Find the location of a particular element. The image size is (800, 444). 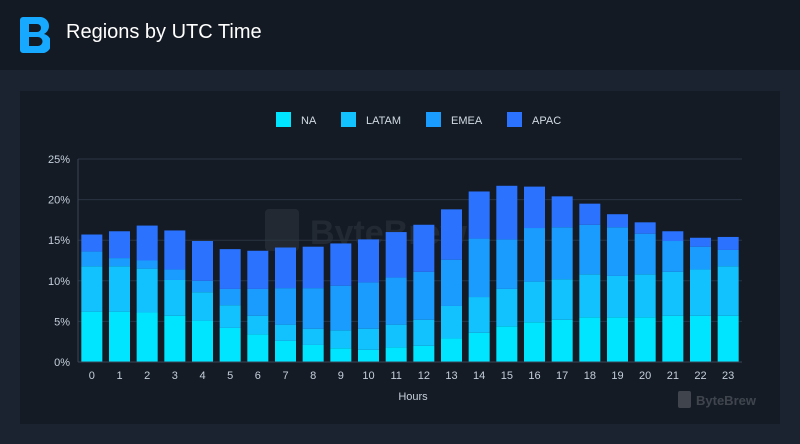

x-tick-label: 13 is located at coordinates (451, 376).